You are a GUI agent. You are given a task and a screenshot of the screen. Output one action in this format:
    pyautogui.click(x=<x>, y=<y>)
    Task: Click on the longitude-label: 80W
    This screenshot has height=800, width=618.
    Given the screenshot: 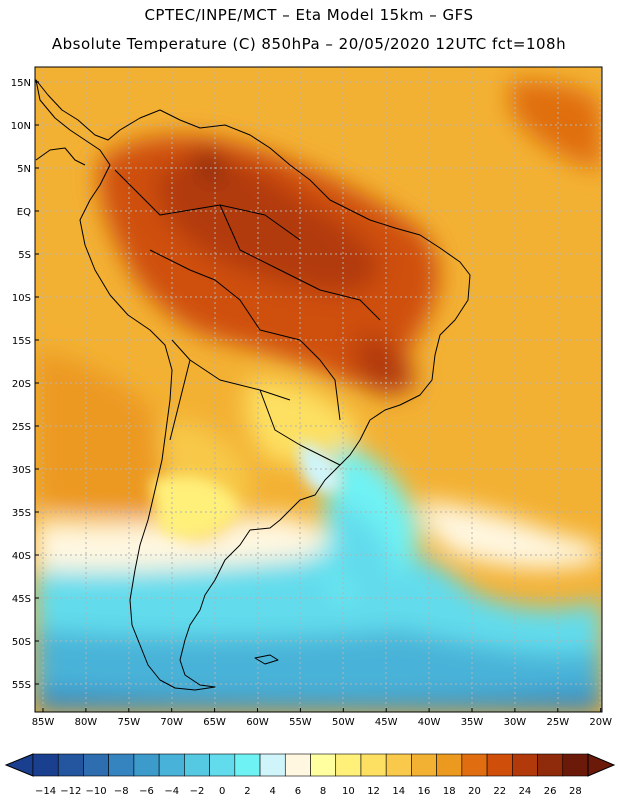 What is the action you would take?
    pyautogui.click(x=86, y=722)
    